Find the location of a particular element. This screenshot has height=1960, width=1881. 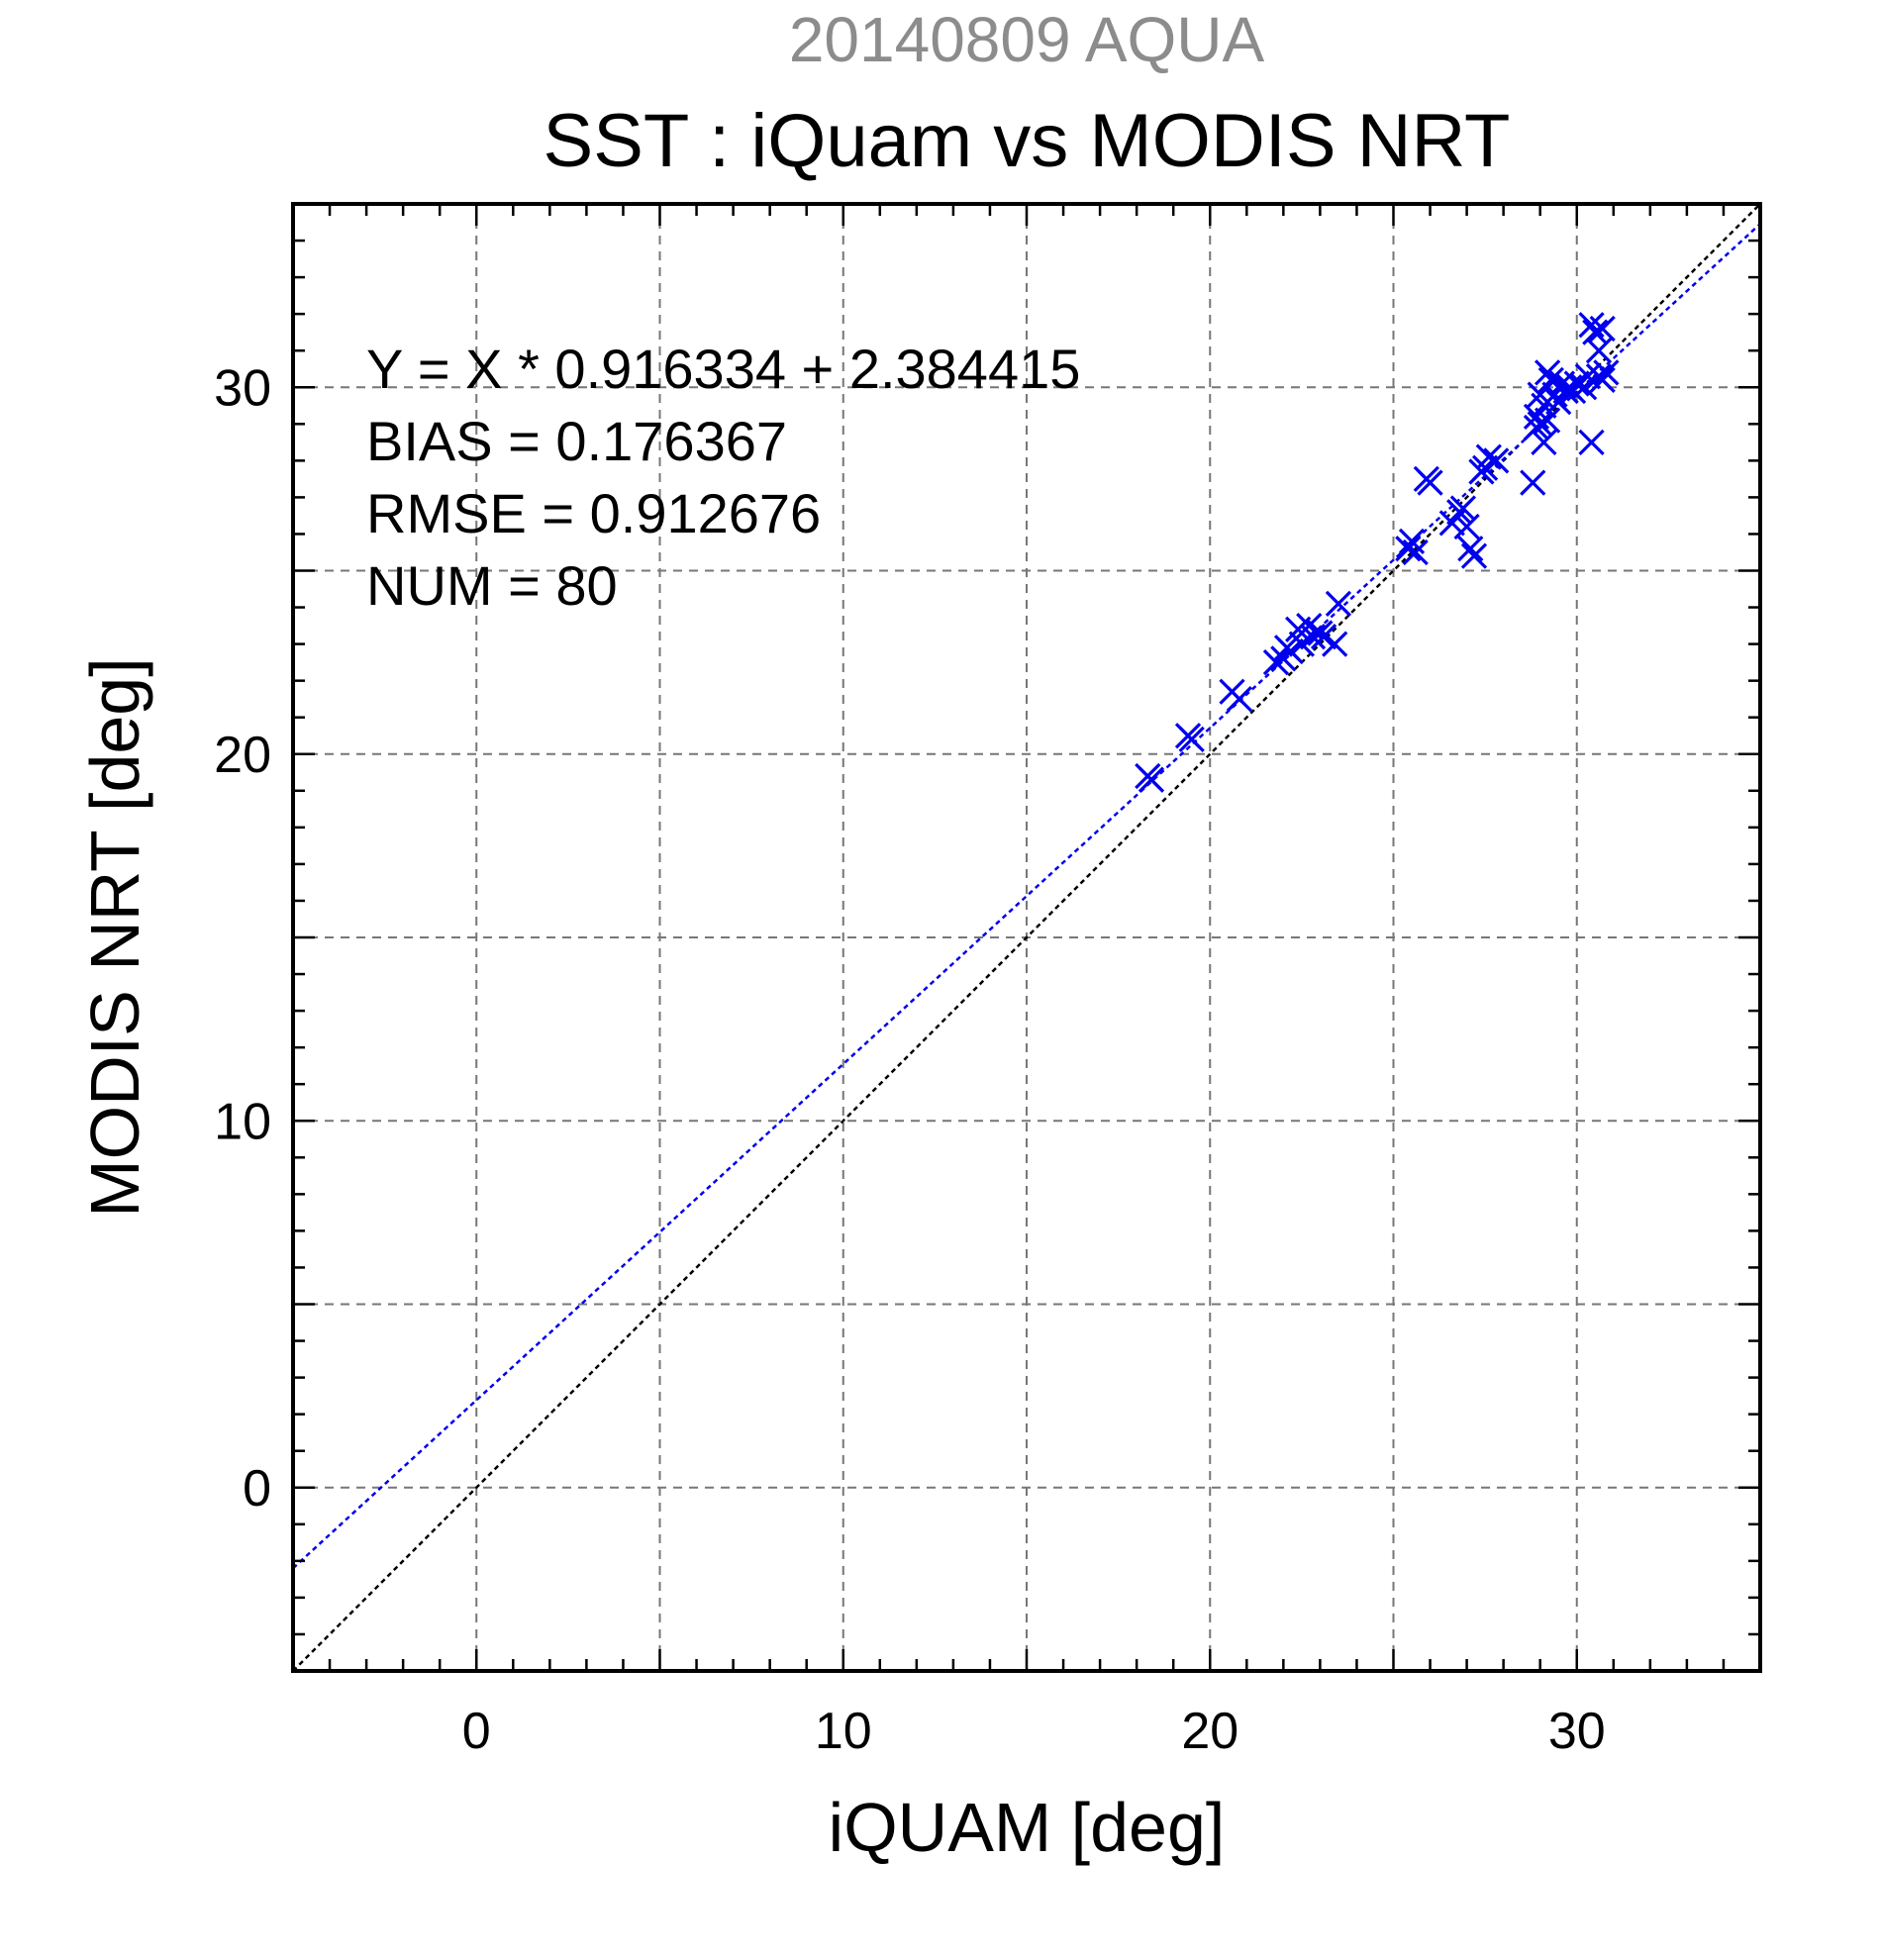

stats-rmse: RMSE = 0.912676 is located at coordinates (593, 513).